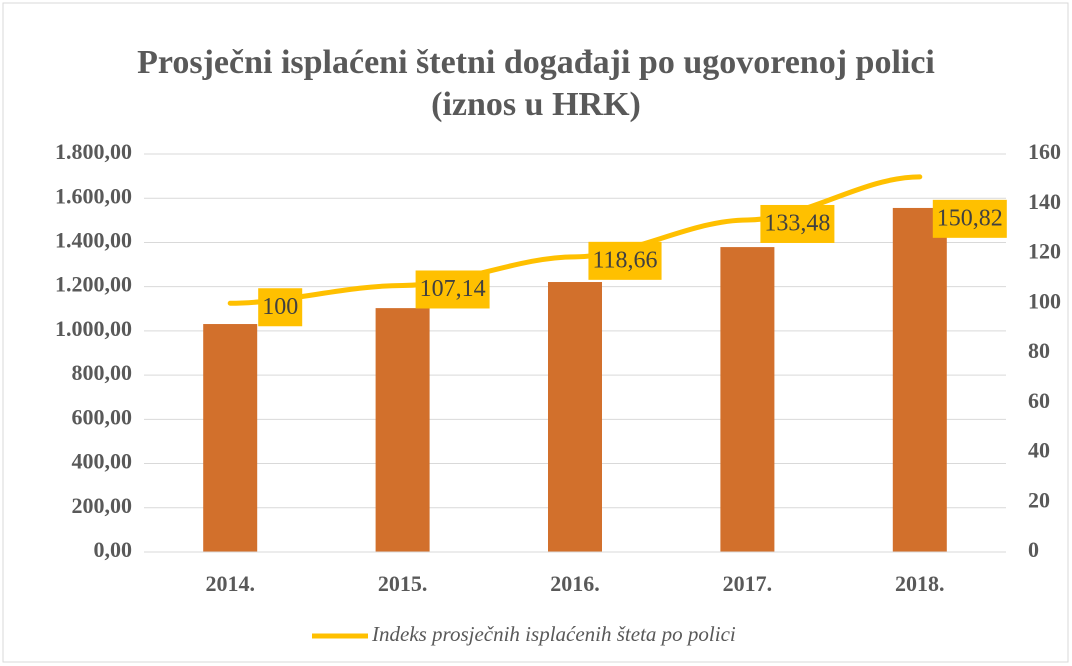  I want to click on x-tick-label: 2017., so click(748, 583).